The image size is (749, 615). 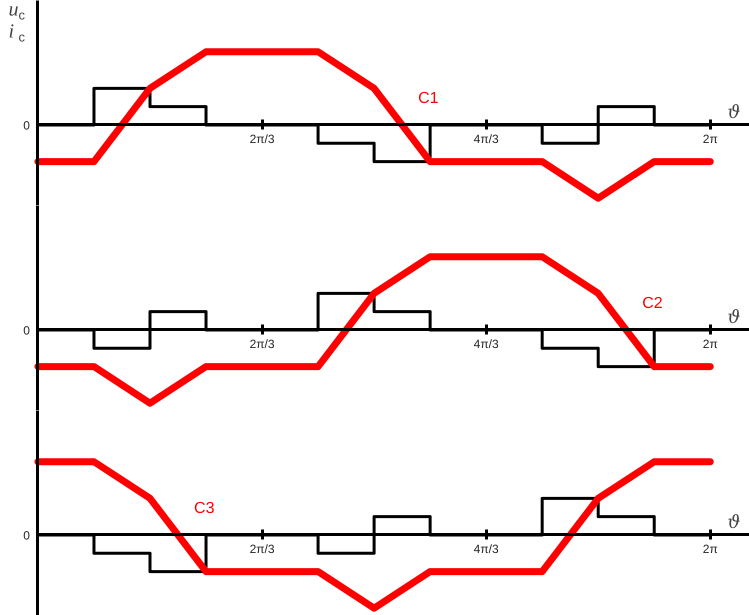 I want to click on series-label: C1, so click(x=428, y=98).